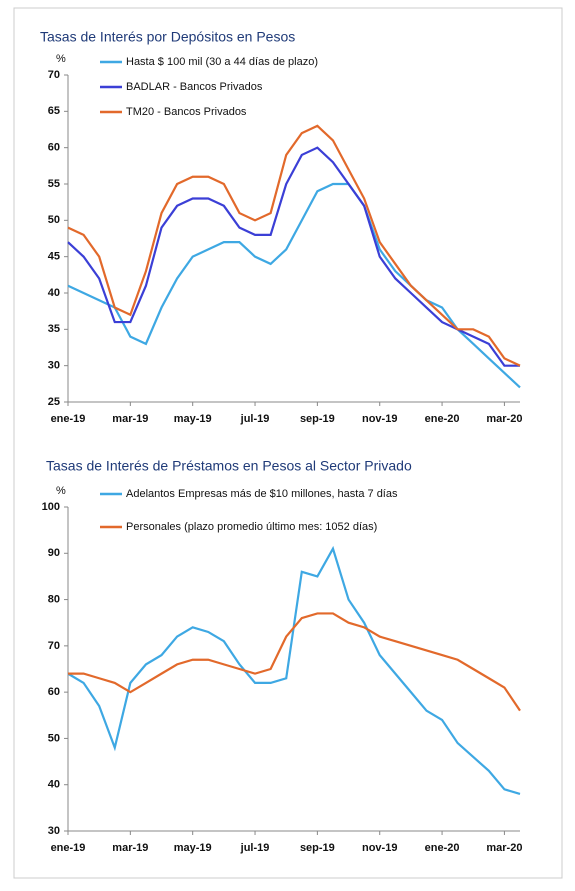 The image size is (575, 891). Describe the element at coordinates (54, 329) in the screenshot. I see `y-tick-label: 35` at that location.